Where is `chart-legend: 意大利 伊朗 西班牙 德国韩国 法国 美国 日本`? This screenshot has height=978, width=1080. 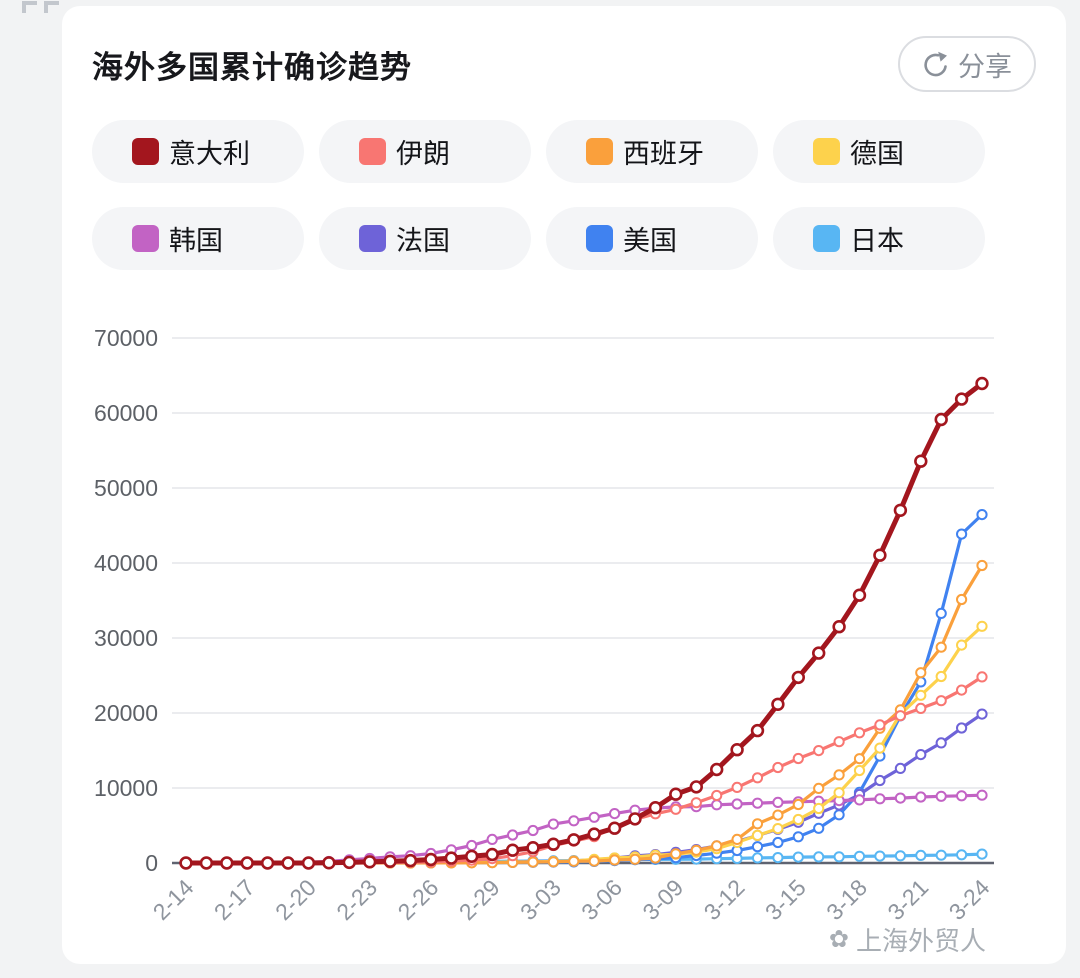
chart-legend: 意大利 伊朗 西班牙 德国韩国 法国 美国 日本 is located at coordinates (542, 195).